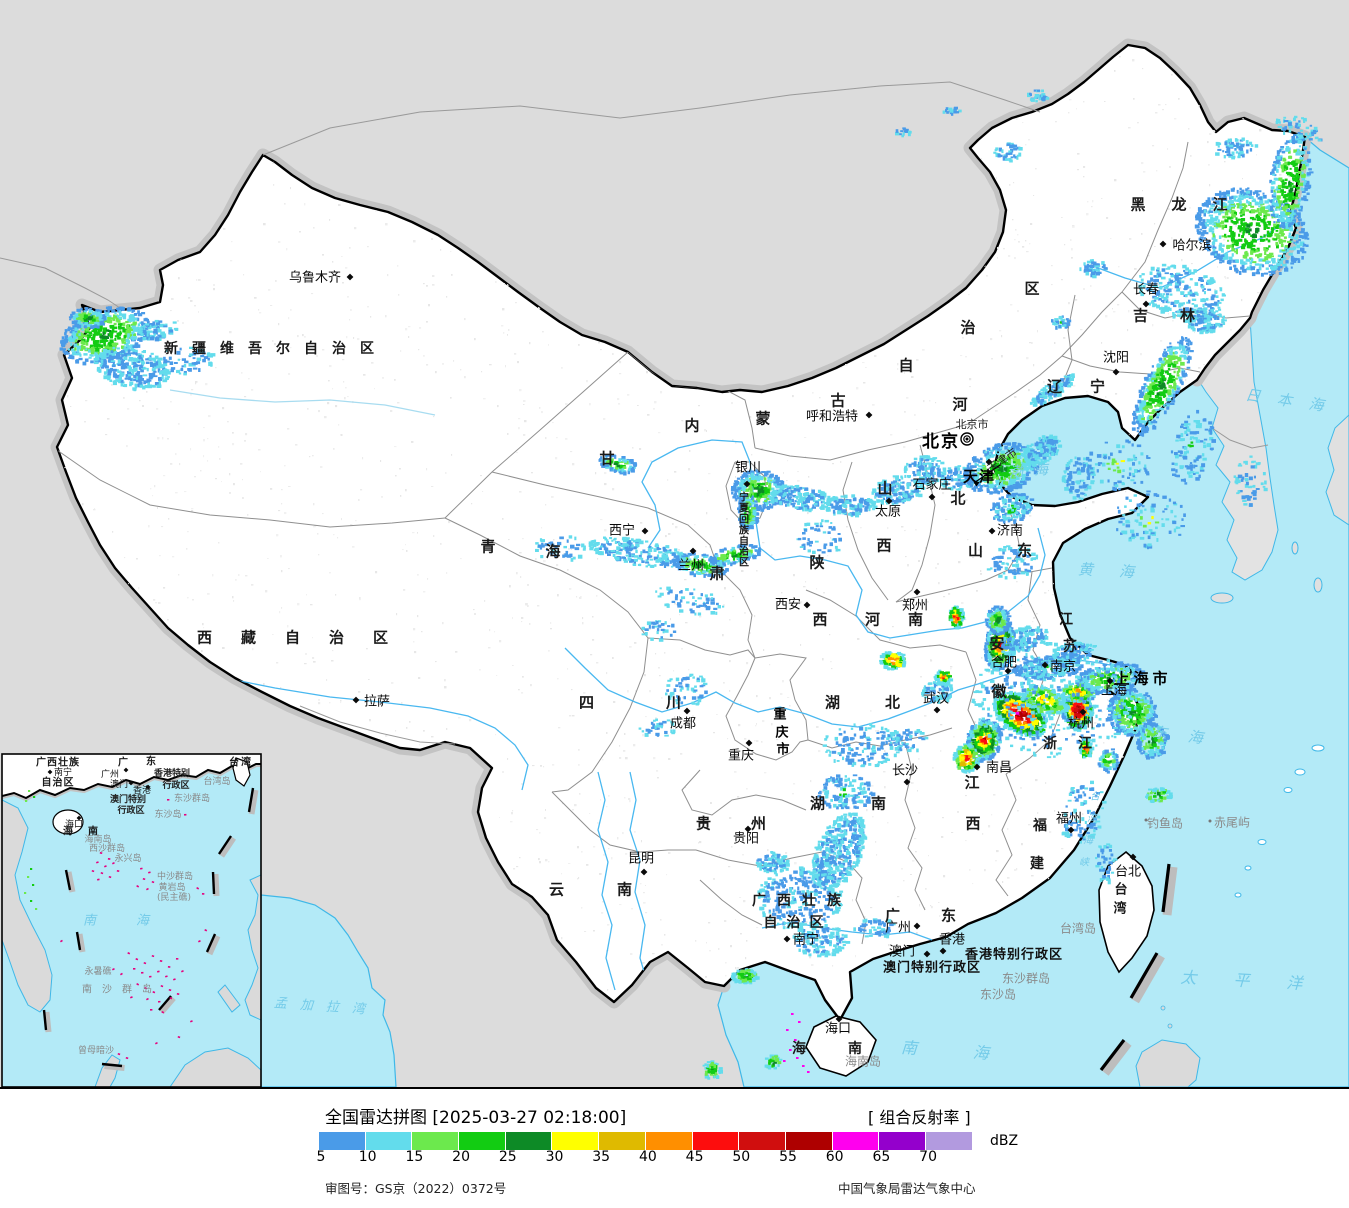 This screenshot has height=1208, width=1349. I want to click on map-title: 全国雷达拼图 [2025-03-27 02:18:00], so click(476, 1118).